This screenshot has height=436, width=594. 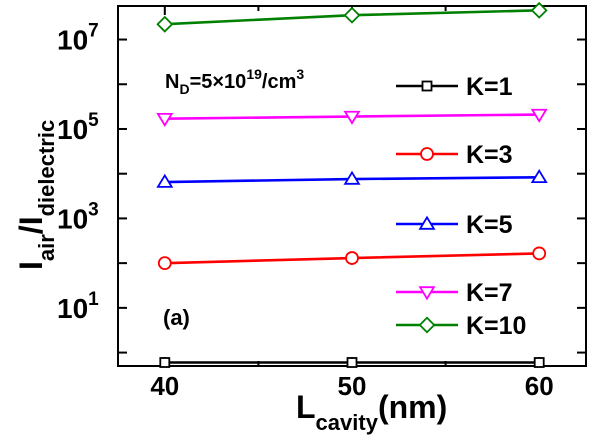 What do you see at coordinates (78, 216) in the screenshot?
I see `y-tick-label: 10³` at bounding box center [78, 216].